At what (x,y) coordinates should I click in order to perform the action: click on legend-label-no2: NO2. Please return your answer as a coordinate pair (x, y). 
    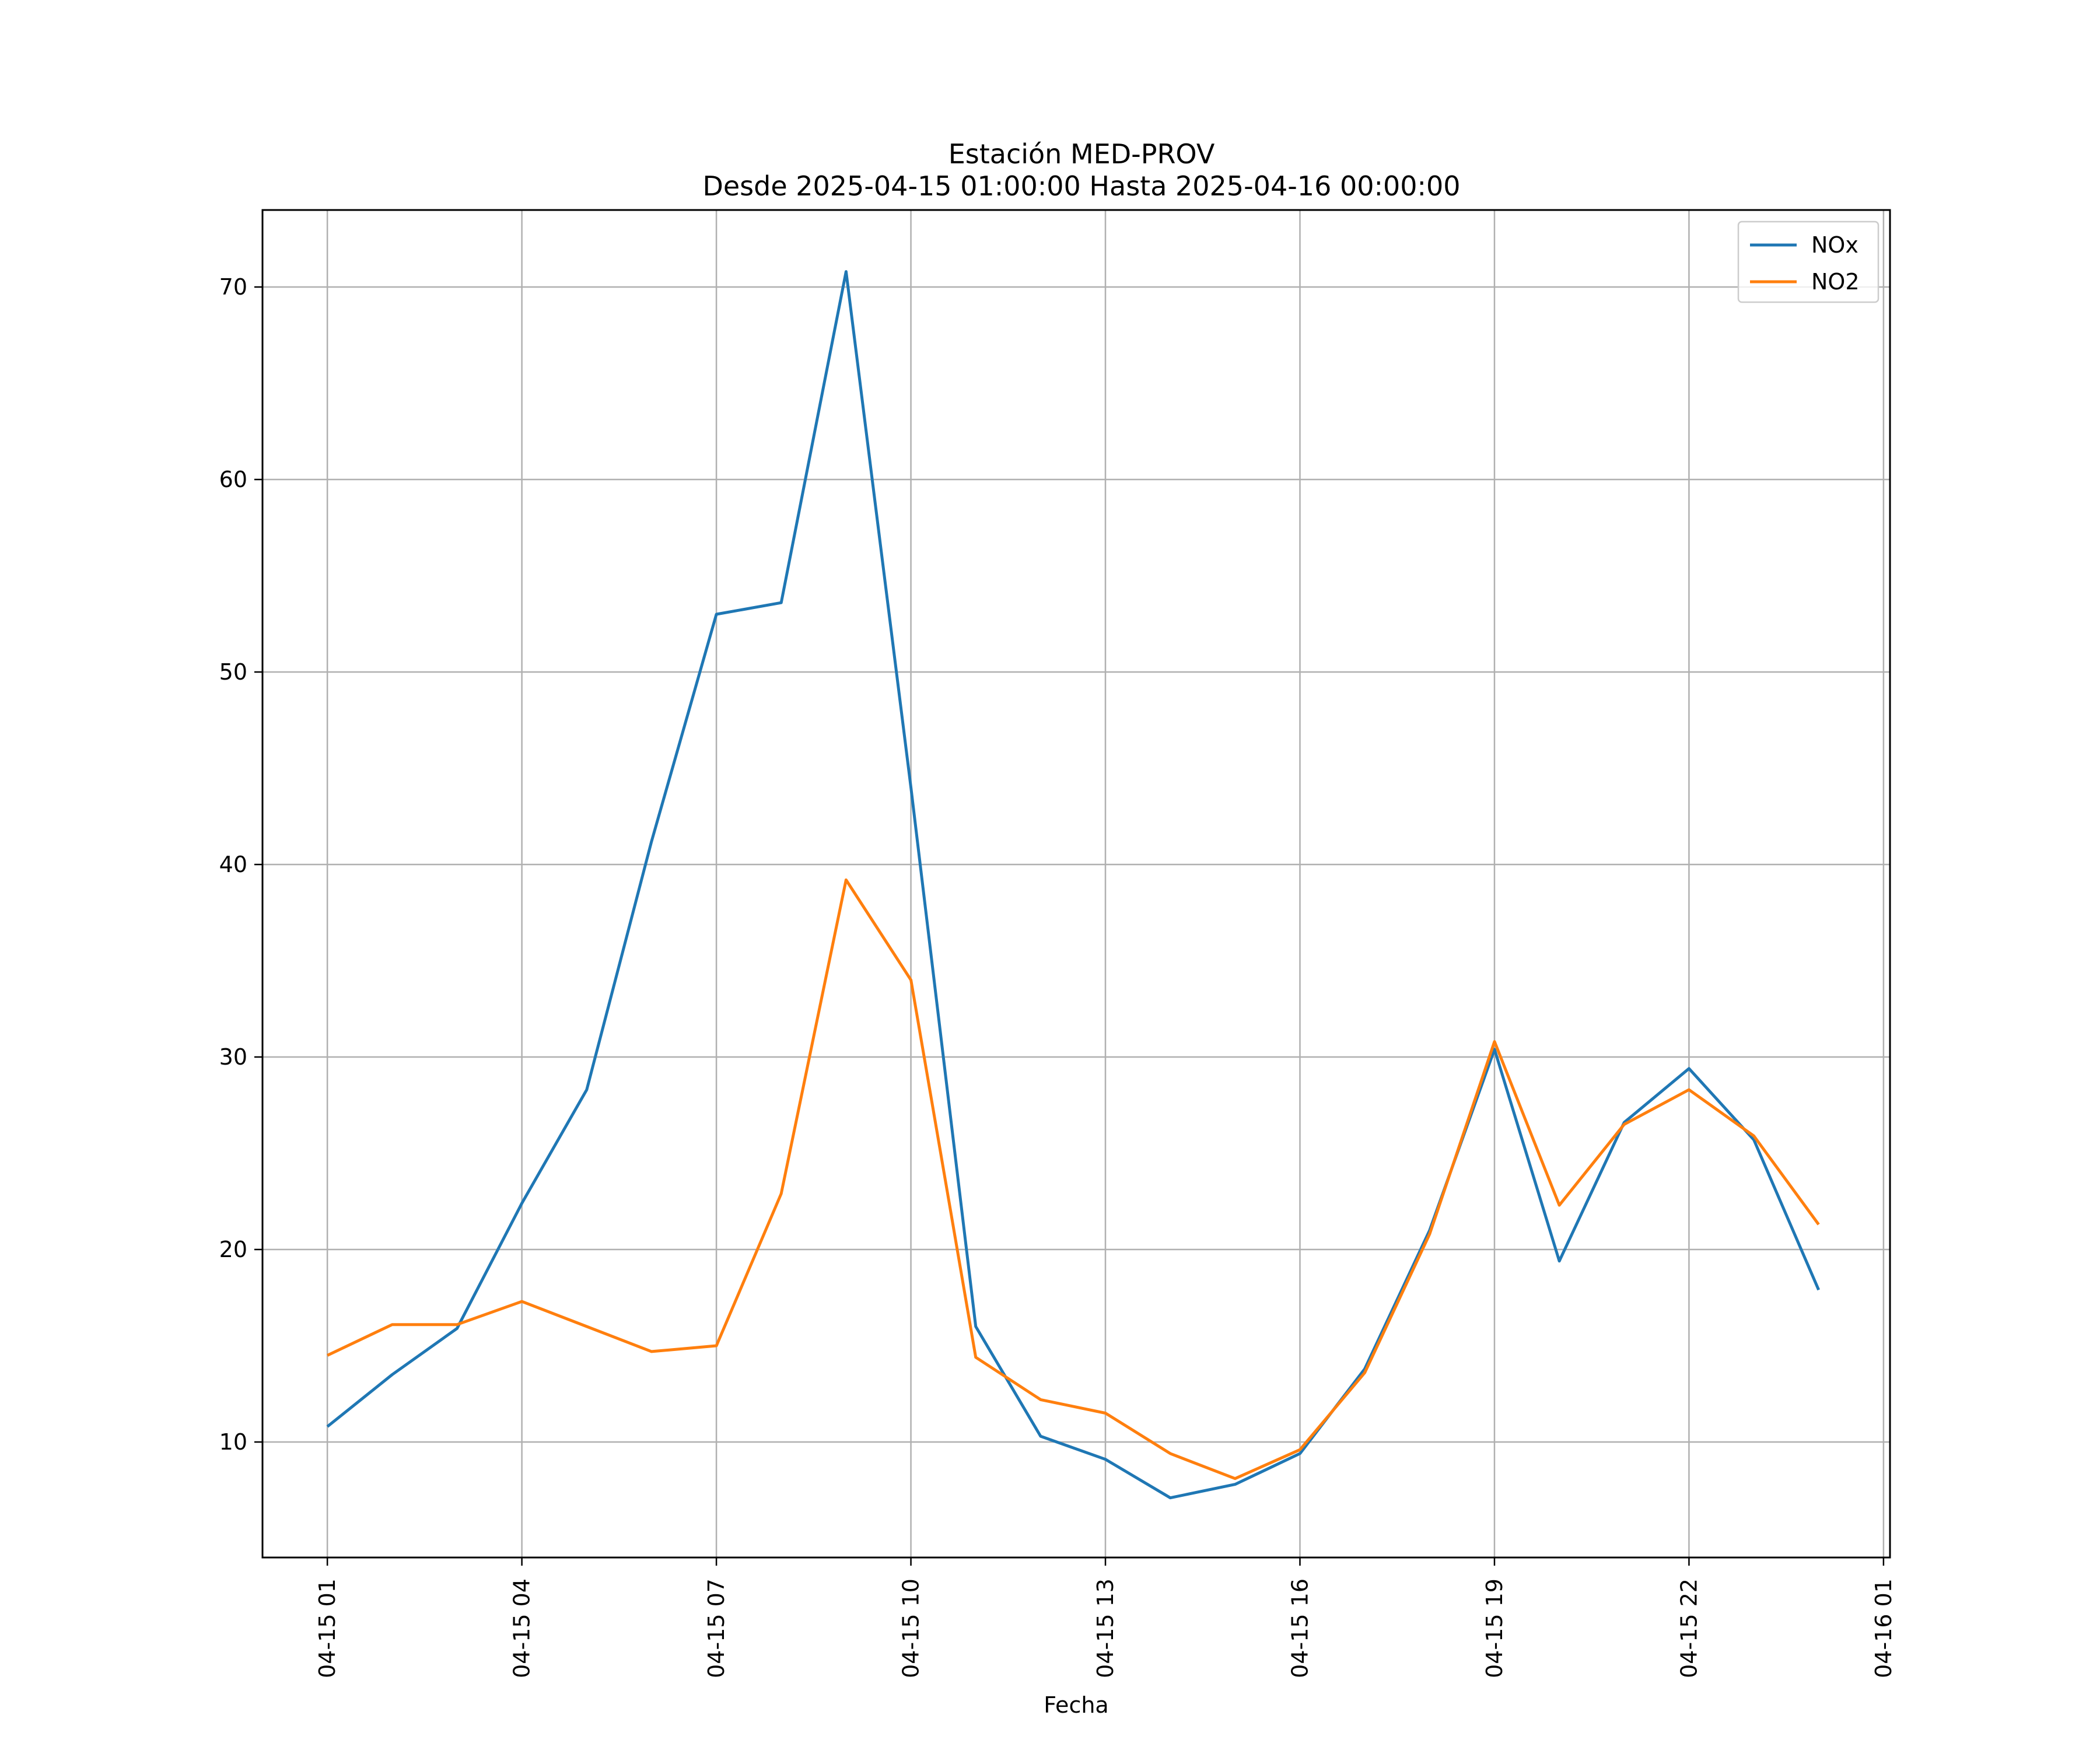
    Looking at the image, I should click on (1835, 282).